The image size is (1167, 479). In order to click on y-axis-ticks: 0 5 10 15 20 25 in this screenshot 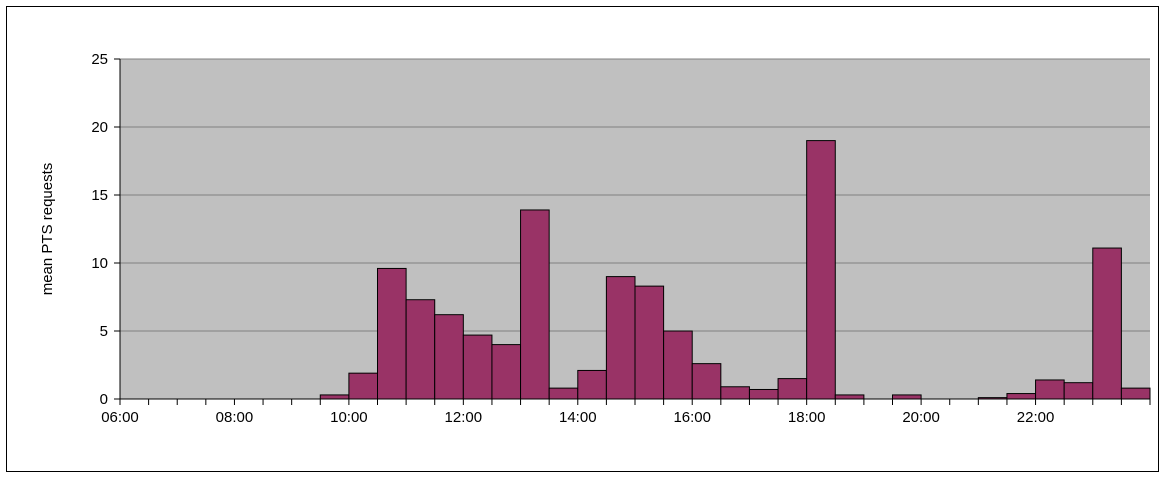, I will do `click(105, 229)`.